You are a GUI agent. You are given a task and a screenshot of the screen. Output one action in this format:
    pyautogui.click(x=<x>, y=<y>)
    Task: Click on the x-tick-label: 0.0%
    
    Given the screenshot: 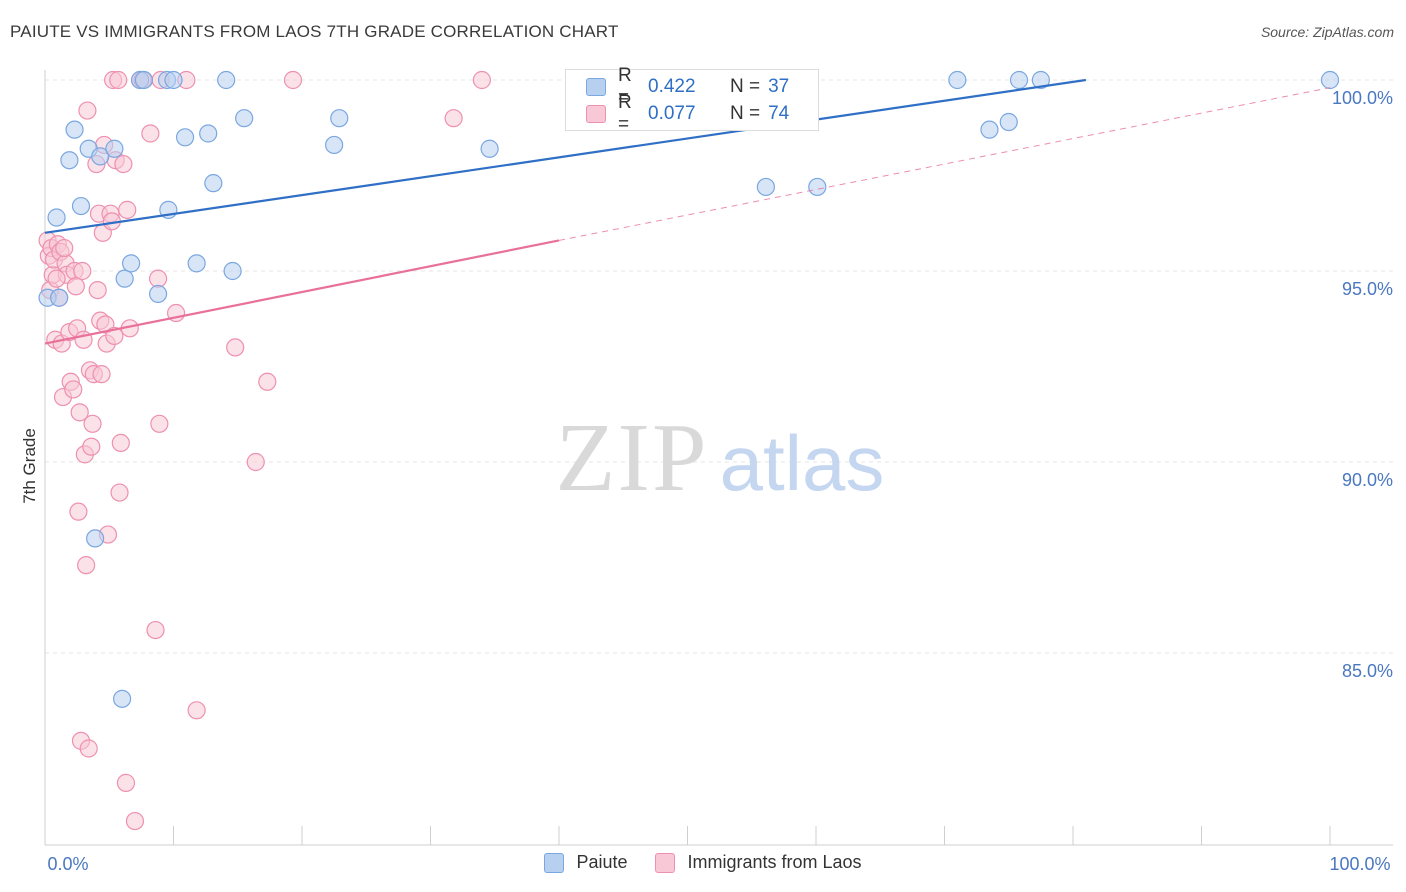 What is the action you would take?
    pyautogui.click(x=67, y=864)
    